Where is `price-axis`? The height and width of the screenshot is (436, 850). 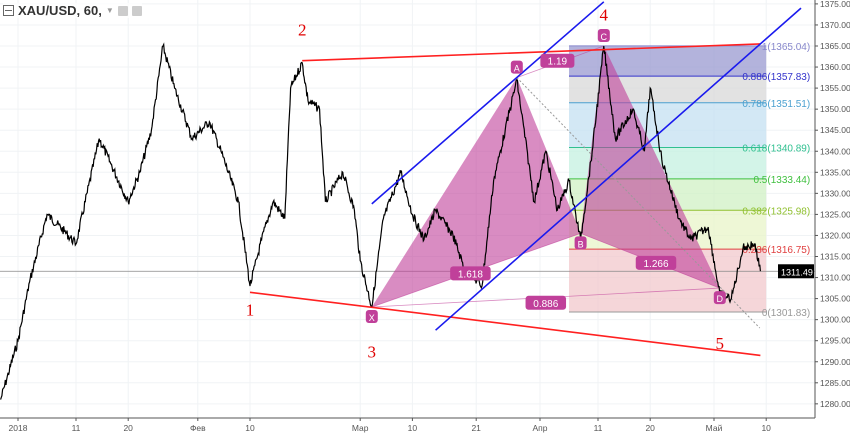
price-axis is located at coordinates (832, 218).